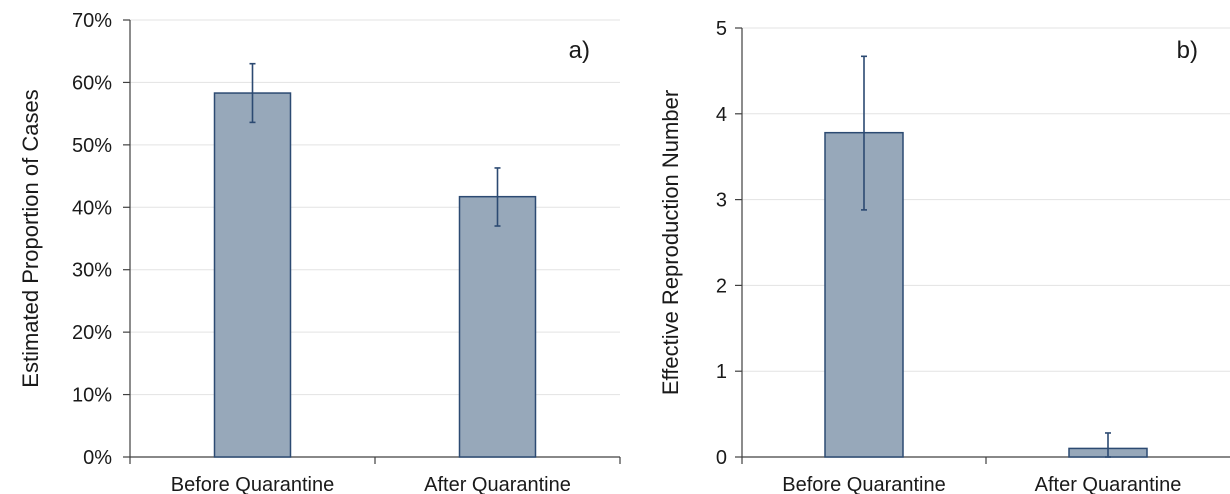 This screenshot has height=494, width=1230. What do you see at coordinates (863, 484) in the screenshot?
I see `chart-1-category-label: Before Quarantine` at bounding box center [863, 484].